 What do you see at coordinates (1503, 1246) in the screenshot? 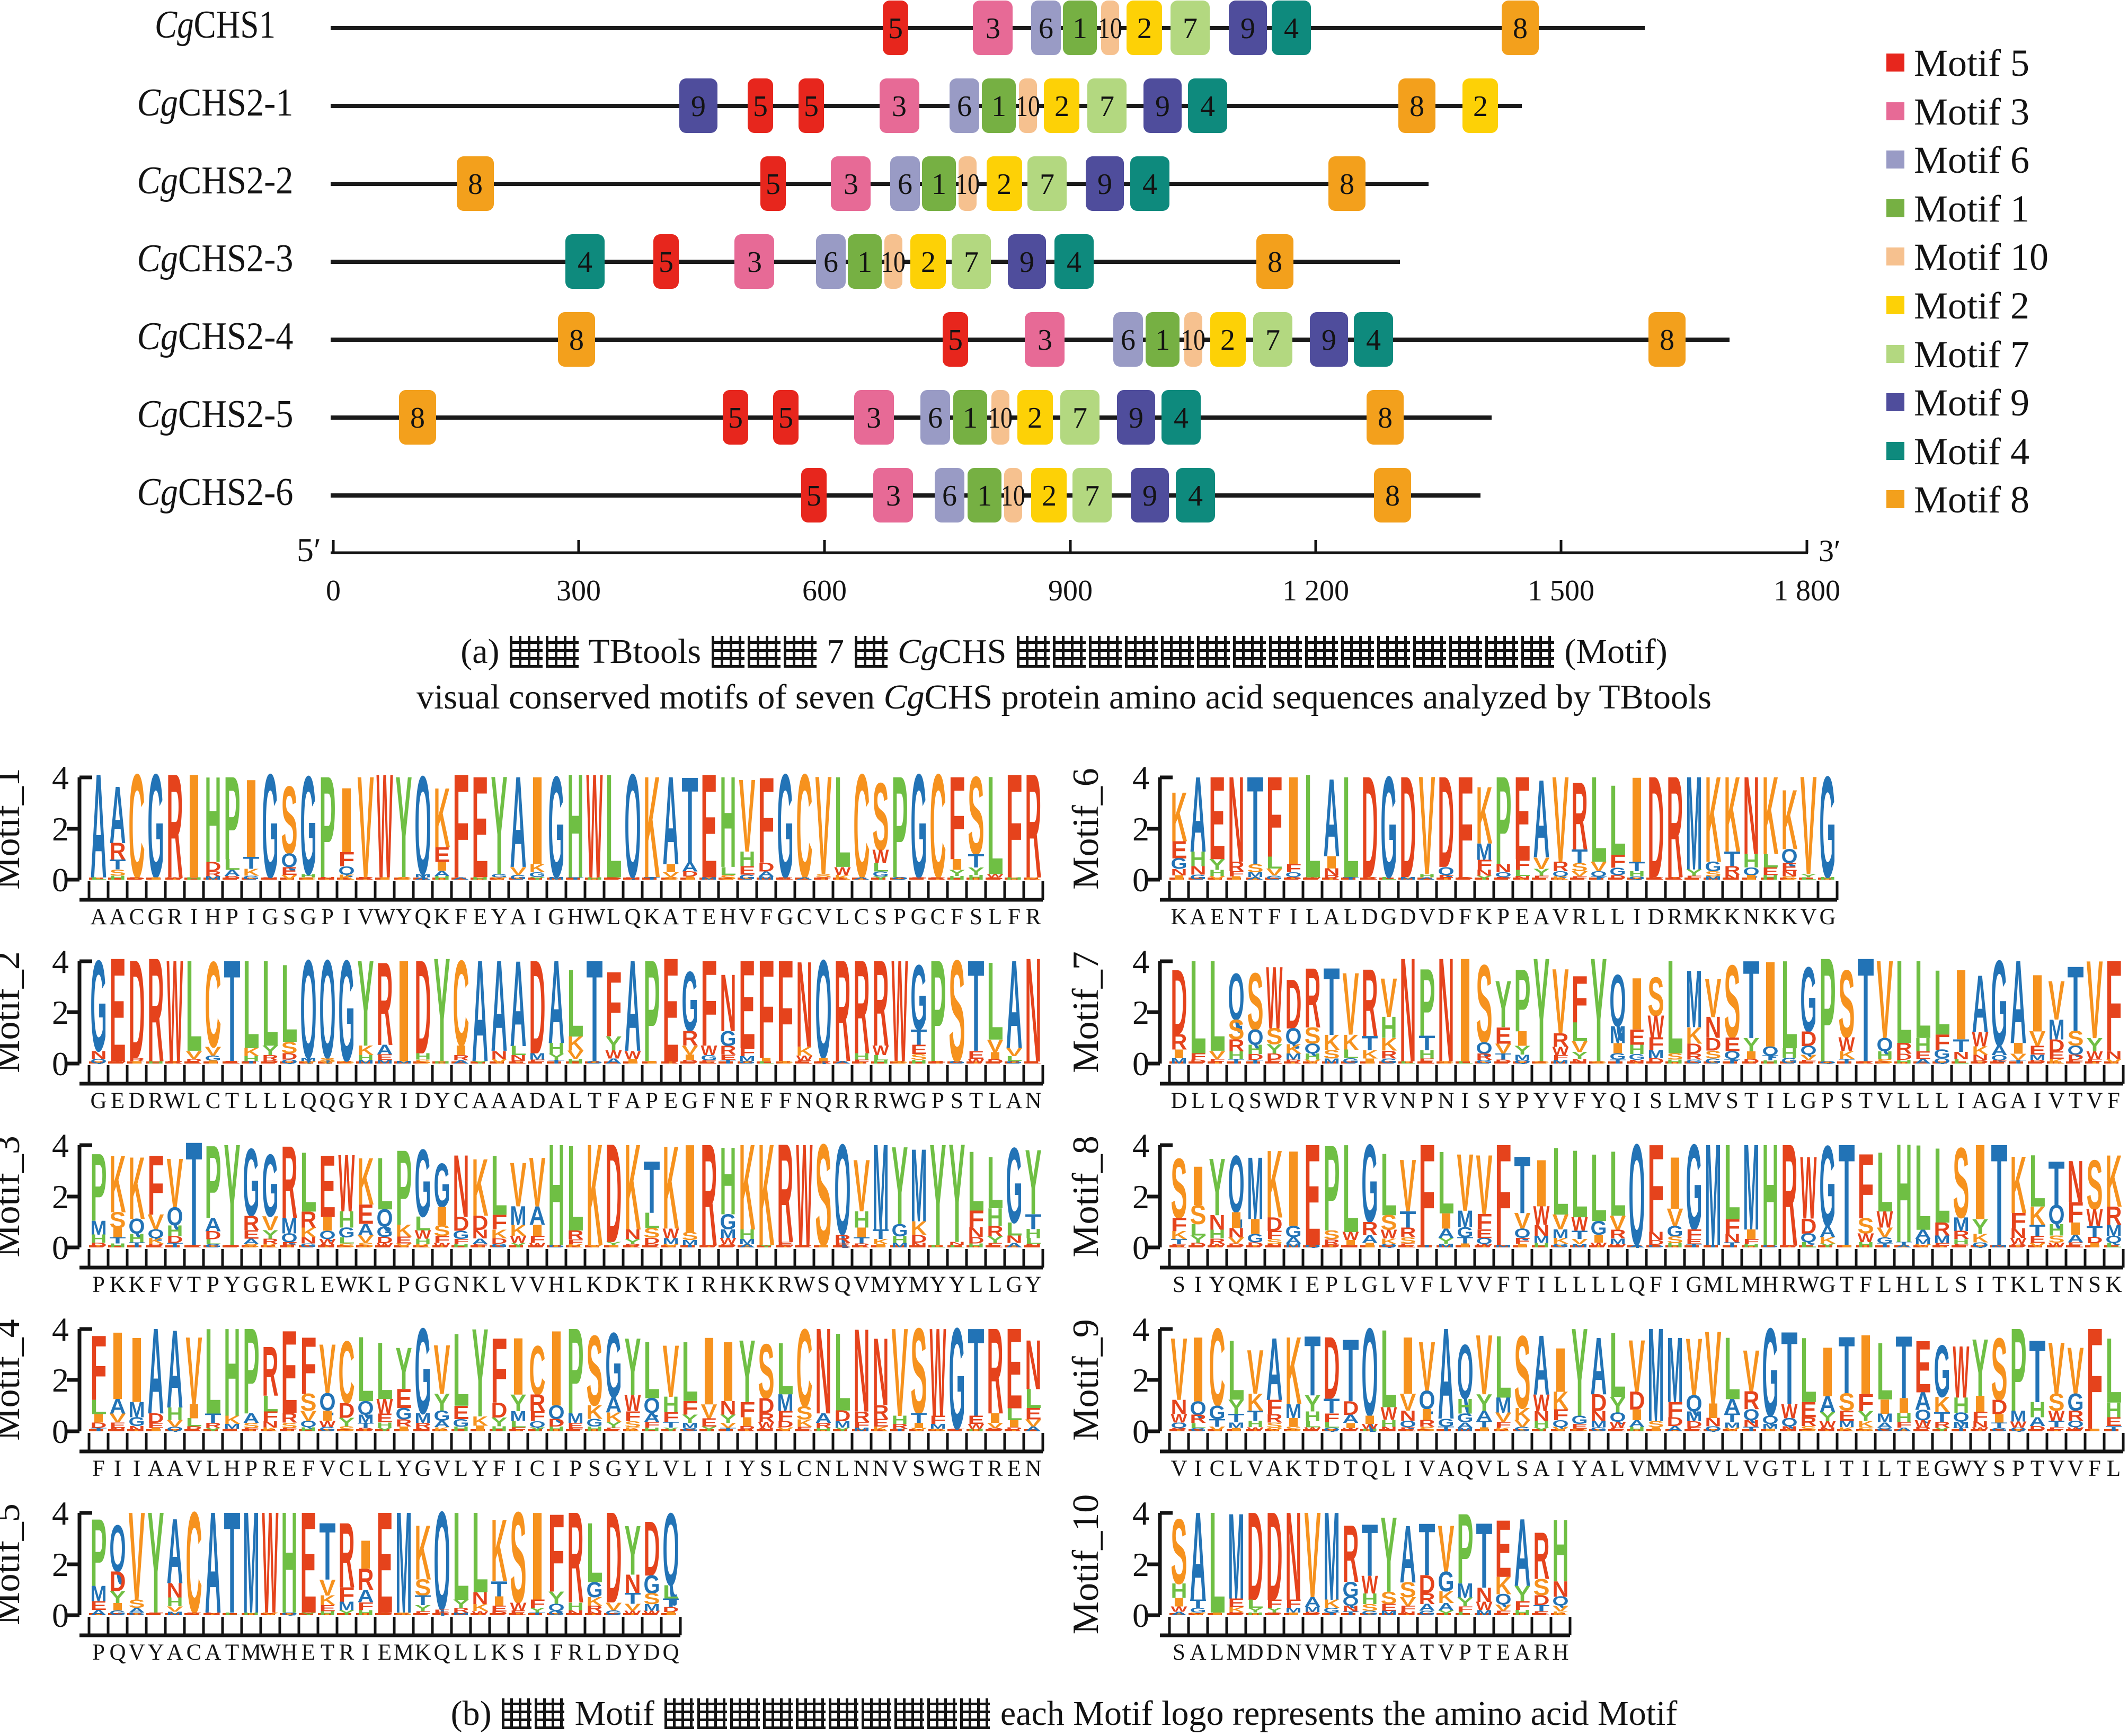
I see `svg-text: M` at bounding box center [1503, 1246].